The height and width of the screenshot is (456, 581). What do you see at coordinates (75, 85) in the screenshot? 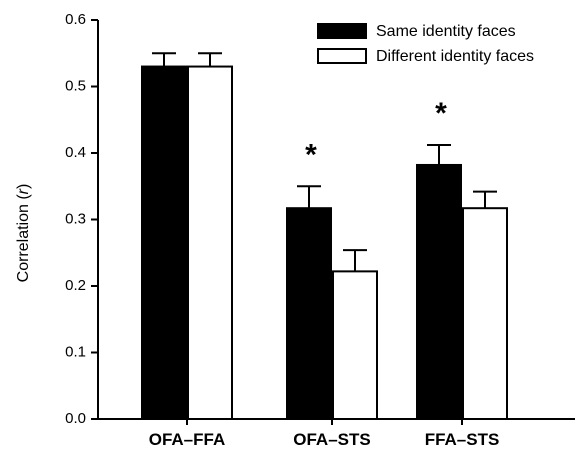
I see `y-tick-label: 0.5` at bounding box center [75, 85].